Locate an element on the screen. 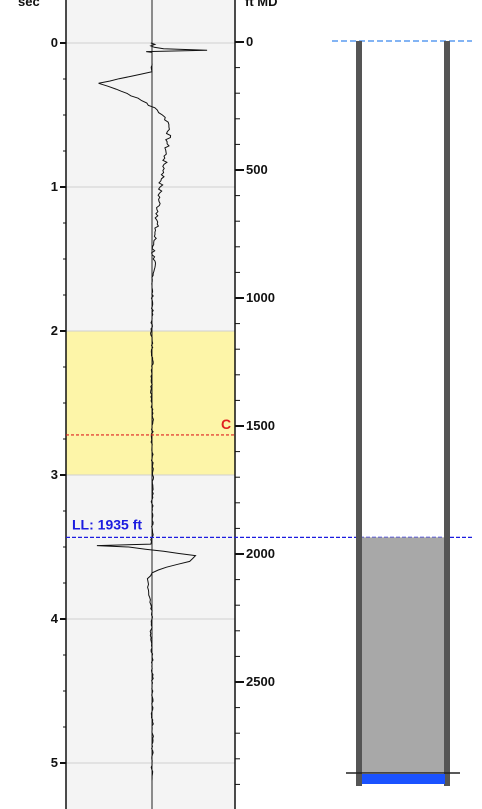 This screenshot has height=809, width=482. highlight-band is located at coordinates (150, 403).